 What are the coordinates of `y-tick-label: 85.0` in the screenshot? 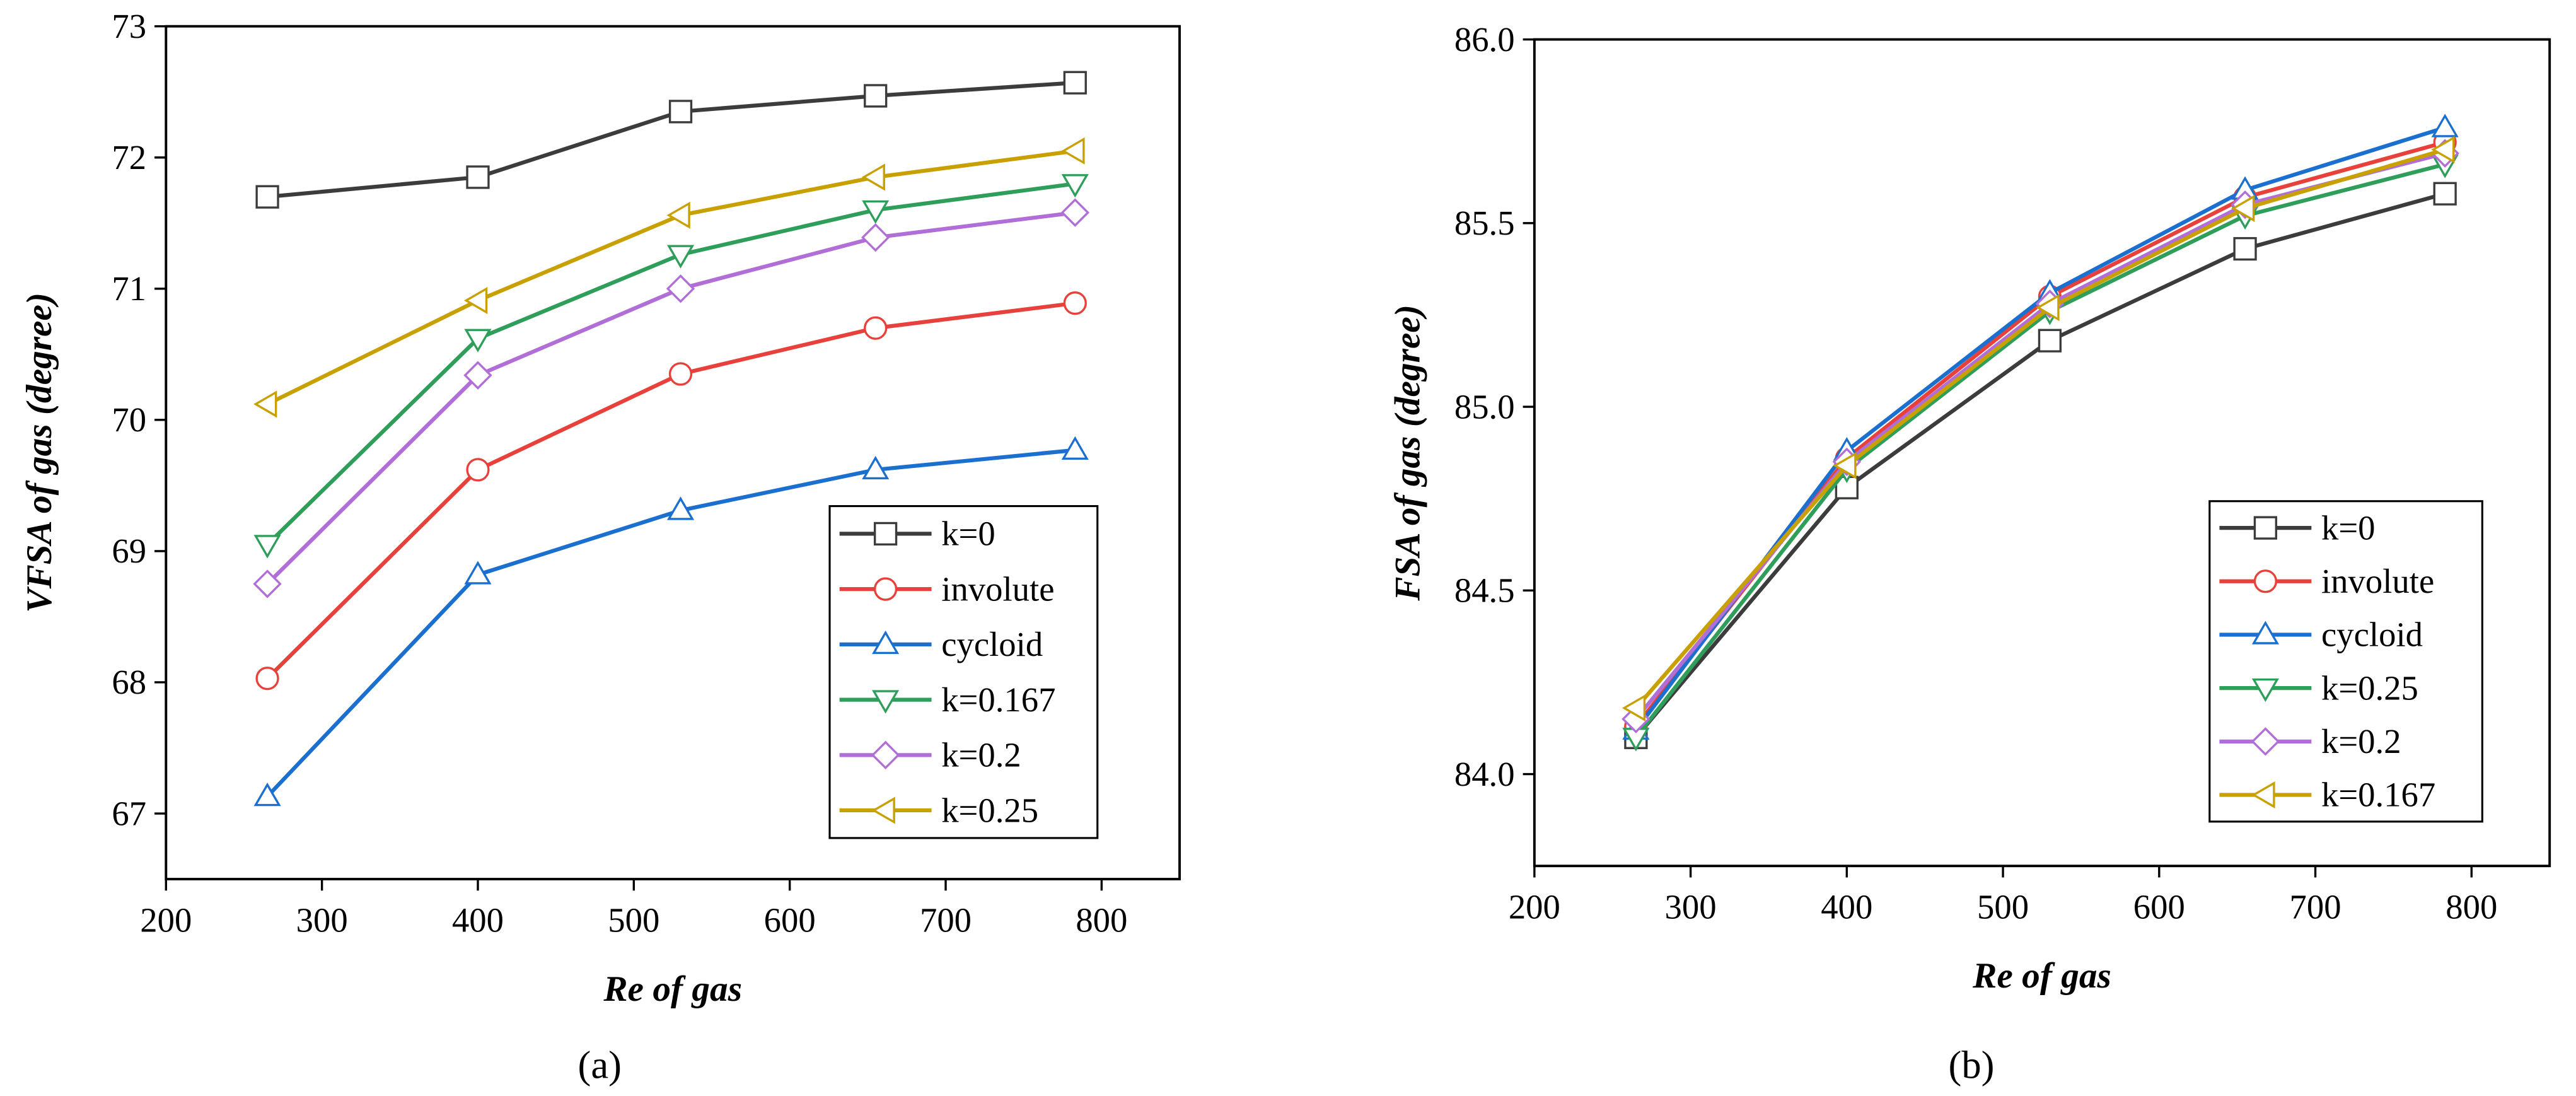 It's located at (1484, 407).